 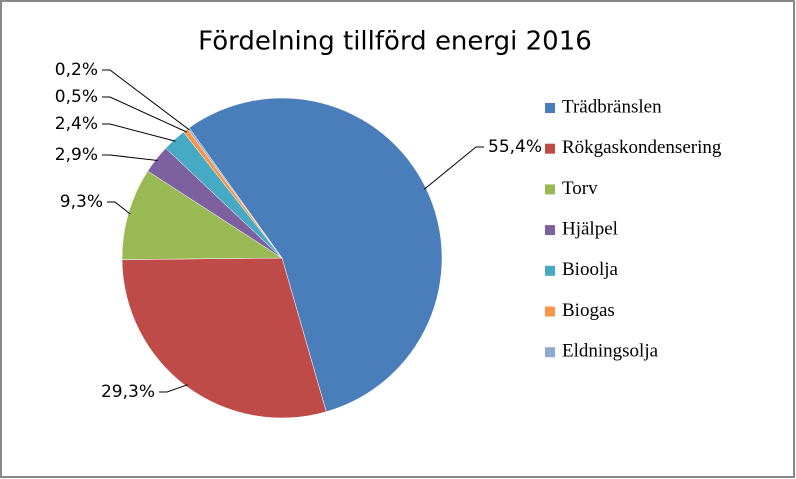 I want to click on chart-title: Fördelning tillförd energi 2016, so click(x=395, y=42).